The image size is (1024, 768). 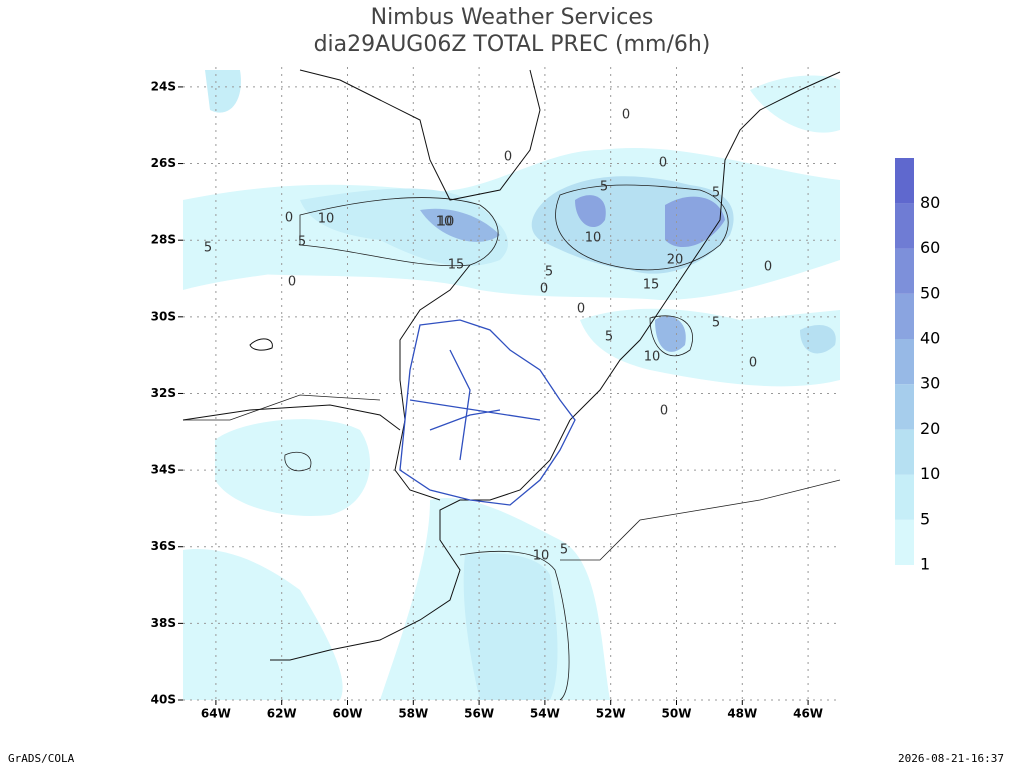 What do you see at coordinates (675, 260) in the screenshot?
I see `contour-label: 20` at bounding box center [675, 260].